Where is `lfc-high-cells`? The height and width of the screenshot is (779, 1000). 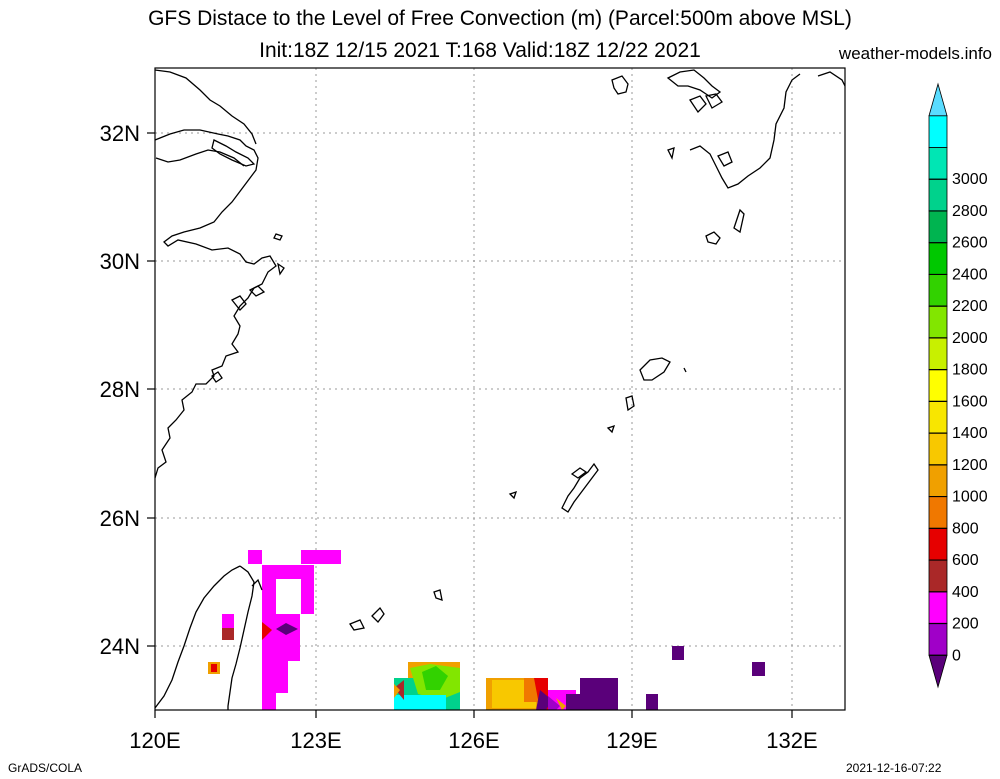
lfc-high-cells is located at coordinates (427, 686).